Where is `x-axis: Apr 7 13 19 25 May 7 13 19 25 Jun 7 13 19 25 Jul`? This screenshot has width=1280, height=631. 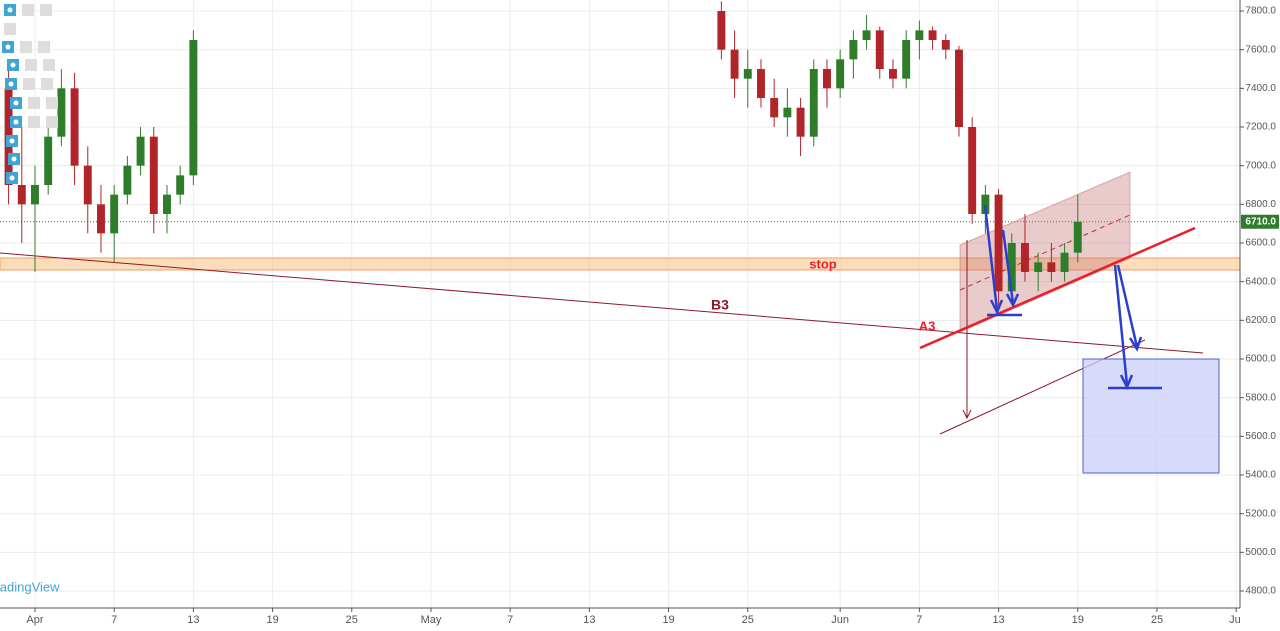 x-axis: Apr 7 13 19 25 May 7 13 19 25 Jun 7 13 19 25 Jul is located at coordinates (640, 619).